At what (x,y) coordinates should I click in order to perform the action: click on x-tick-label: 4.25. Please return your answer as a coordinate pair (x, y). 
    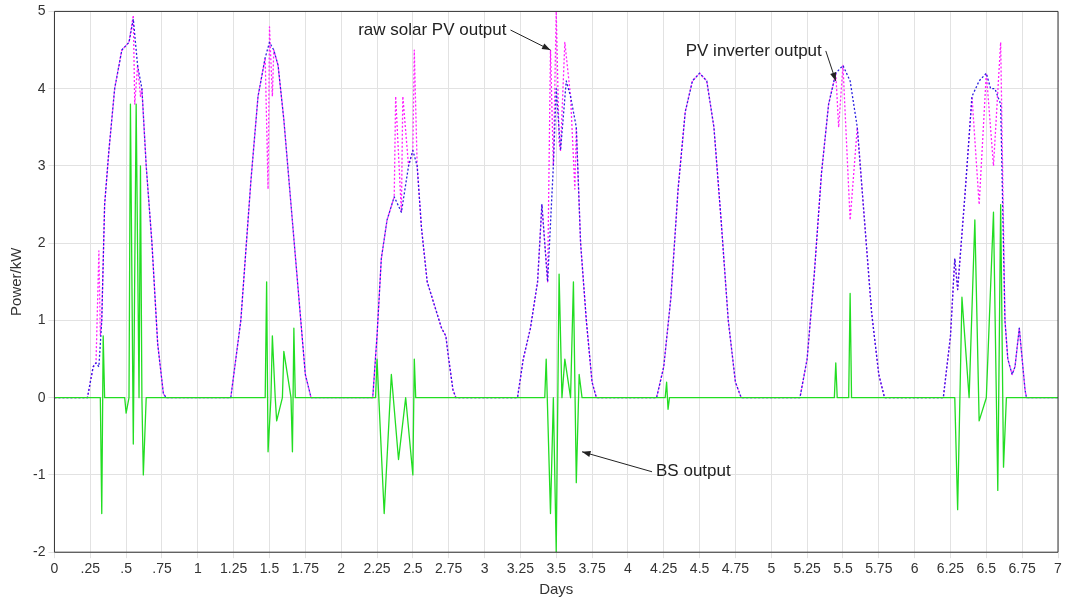
    Looking at the image, I should click on (664, 568).